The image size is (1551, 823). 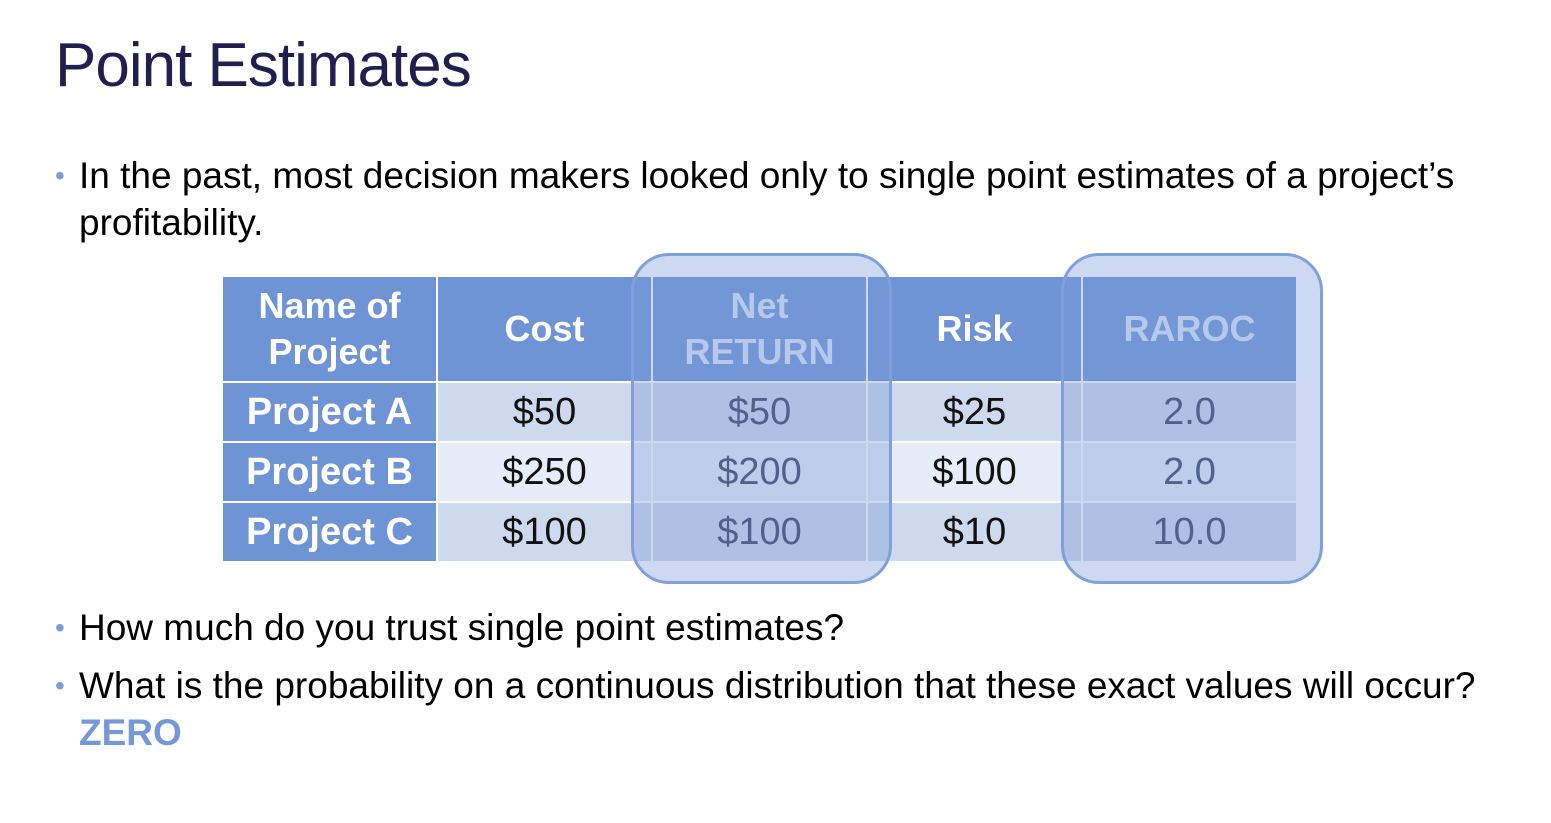 I want to click on header-risk: Risk, so click(x=974, y=329).